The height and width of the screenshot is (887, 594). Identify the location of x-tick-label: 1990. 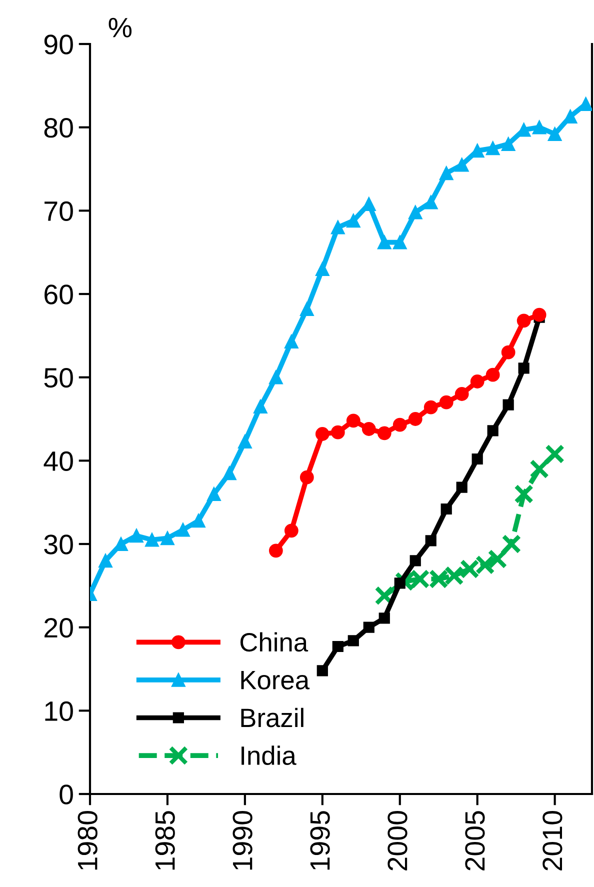
(242, 840).